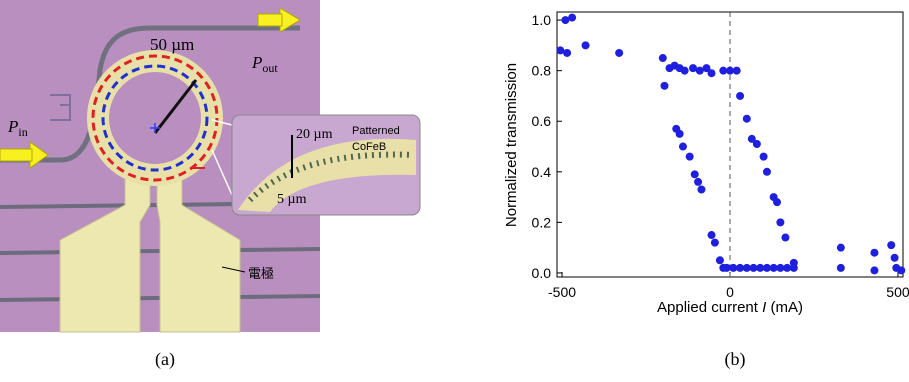  What do you see at coordinates (542, 172) in the screenshot?
I see `y-tick-label: 0.4` at bounding box center [542, 172].